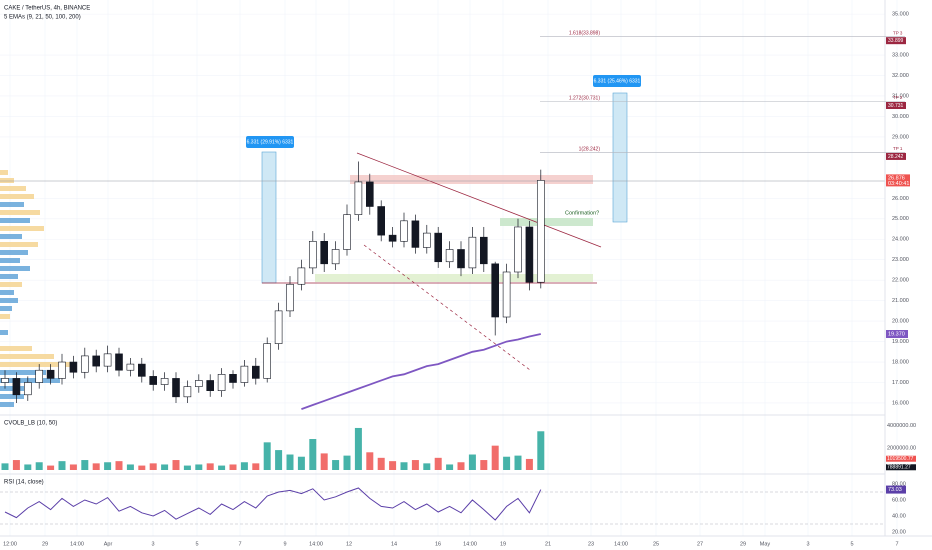 Image resolution: width=932 pixels, height=550 pixels. Describe the element at coordinates (900, 117) in the screenshot. I see `y-tick-label: 30.000` at that location.